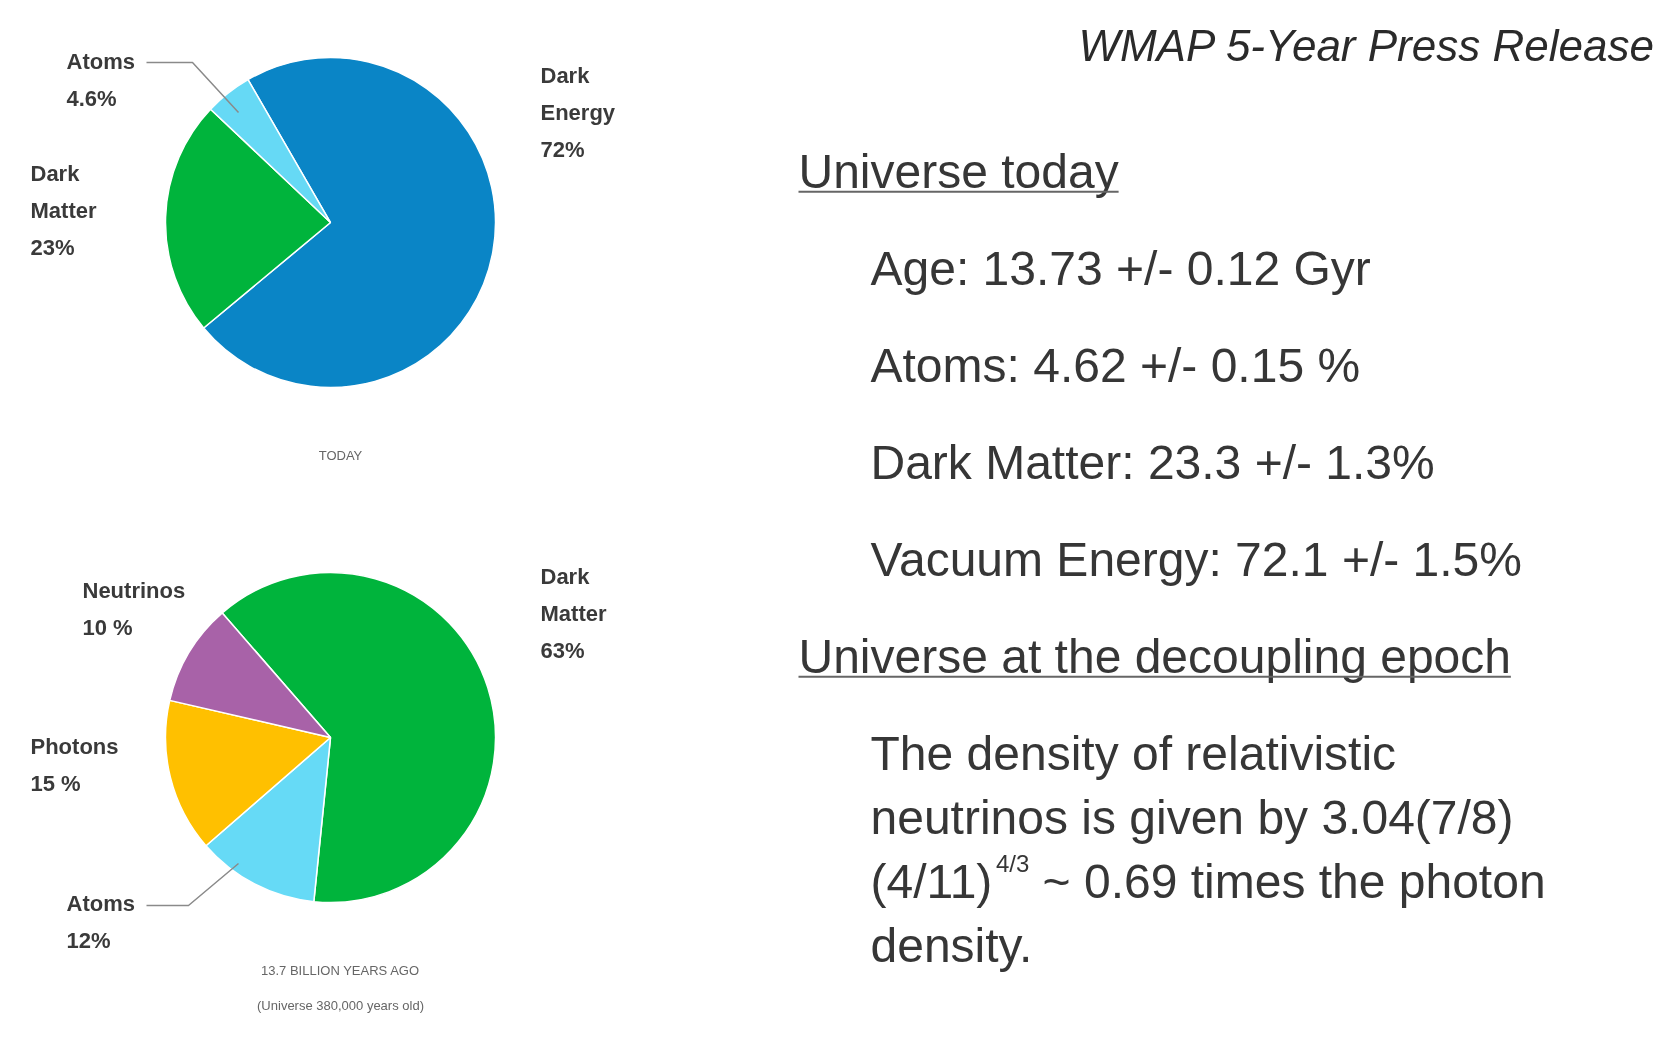 The width and height of the screenshot is (1680, 1050). What do you see at coordinates (55, 783) in the screenshot?
I see `data-label: 15 %` at bounding box center [55, 783].